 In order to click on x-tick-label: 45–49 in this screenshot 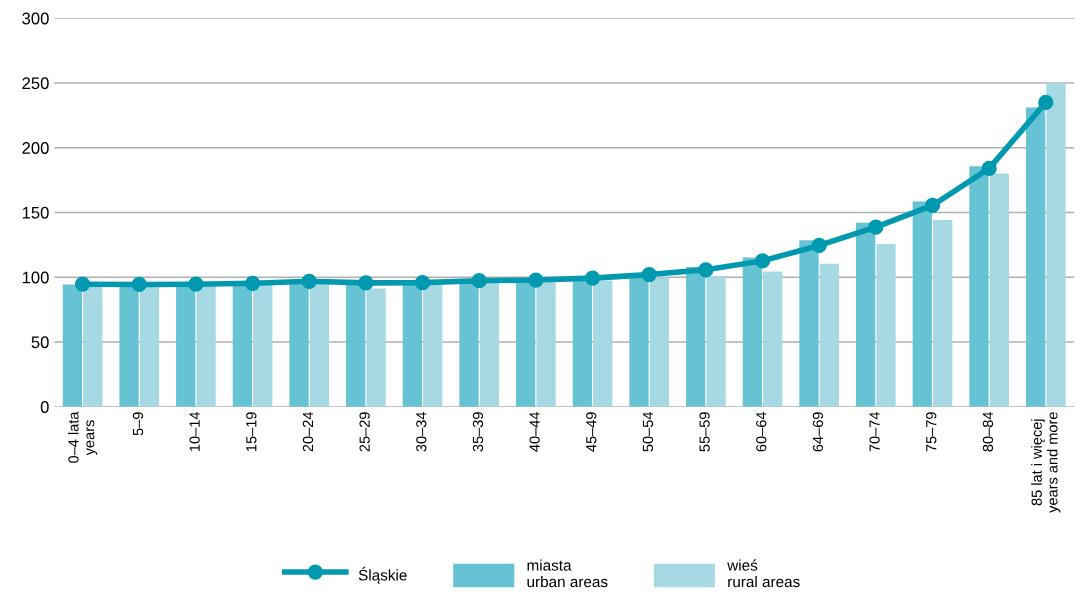, I will do `click(591, 432)`.